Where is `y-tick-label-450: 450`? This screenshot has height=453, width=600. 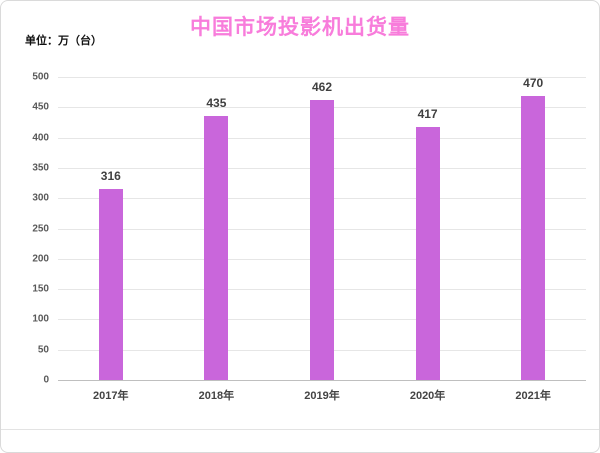
y-tick-label-450: 450 is located at coordinates (40, 107).